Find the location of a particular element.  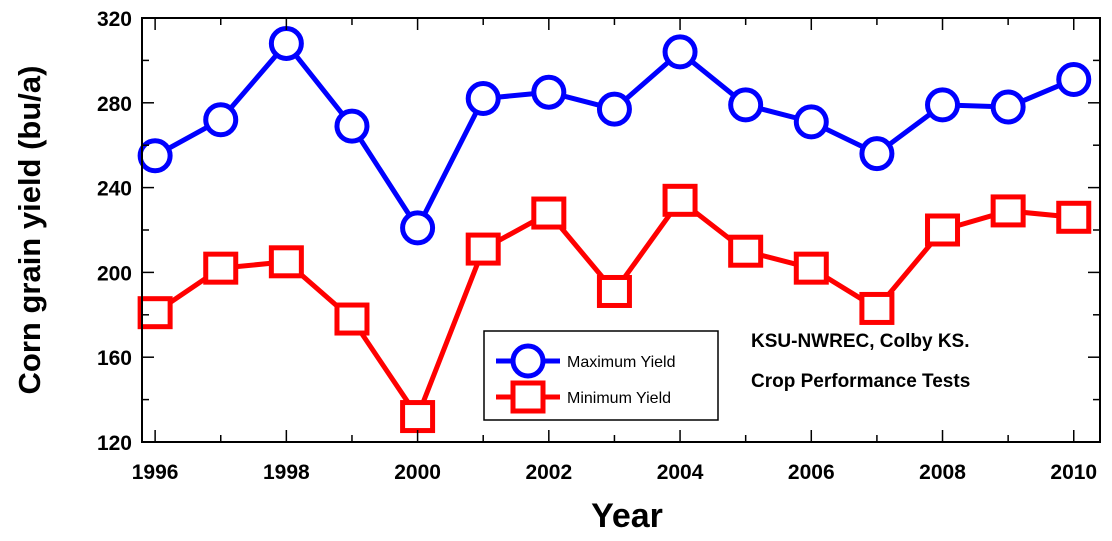

x-tick-label: 2010 is located at coordinates (1073, 472).